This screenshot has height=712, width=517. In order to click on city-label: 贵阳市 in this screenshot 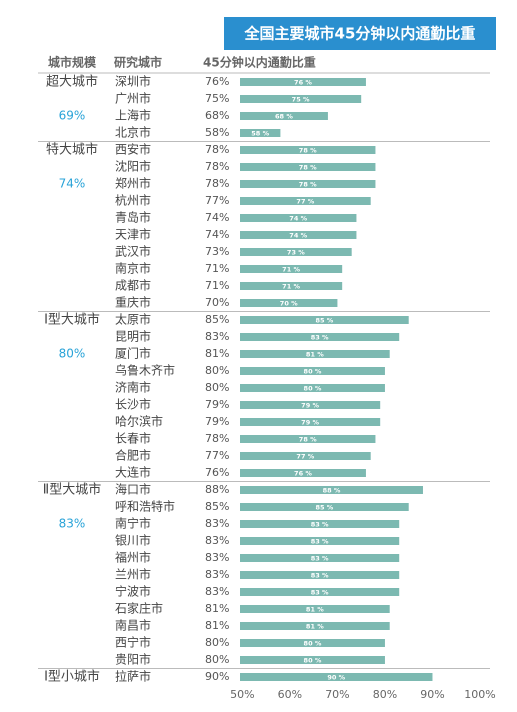, I will do `click(133, 659)`.